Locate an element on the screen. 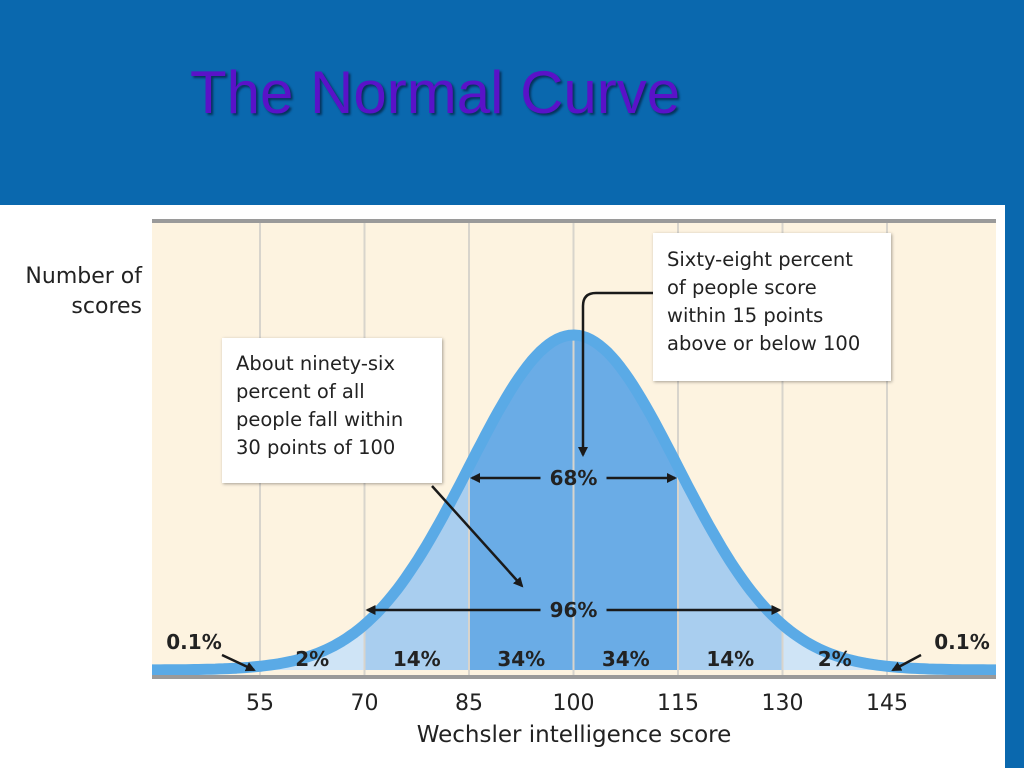  segment-label-2: 34% is located at coordinates (521, 659).